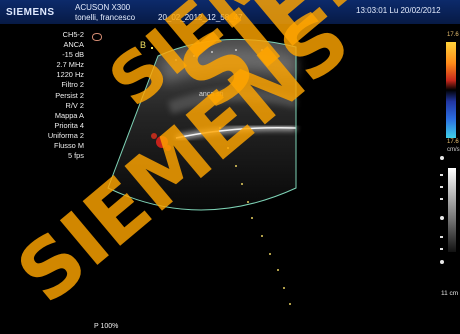 The height and width of the screenshot is (334, 460). Describe the element at coordinates (73, 45) in the screenshot. I see `param-preset: ANCA` at that location.